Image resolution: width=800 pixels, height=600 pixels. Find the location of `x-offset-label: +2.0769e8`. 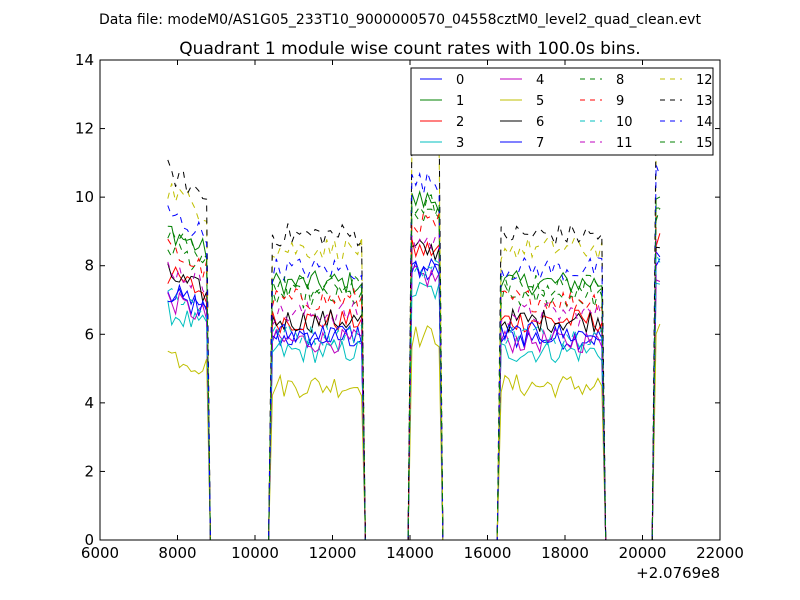

x-offset-label: +2.0769e8 is located at coordinates (678, 573).